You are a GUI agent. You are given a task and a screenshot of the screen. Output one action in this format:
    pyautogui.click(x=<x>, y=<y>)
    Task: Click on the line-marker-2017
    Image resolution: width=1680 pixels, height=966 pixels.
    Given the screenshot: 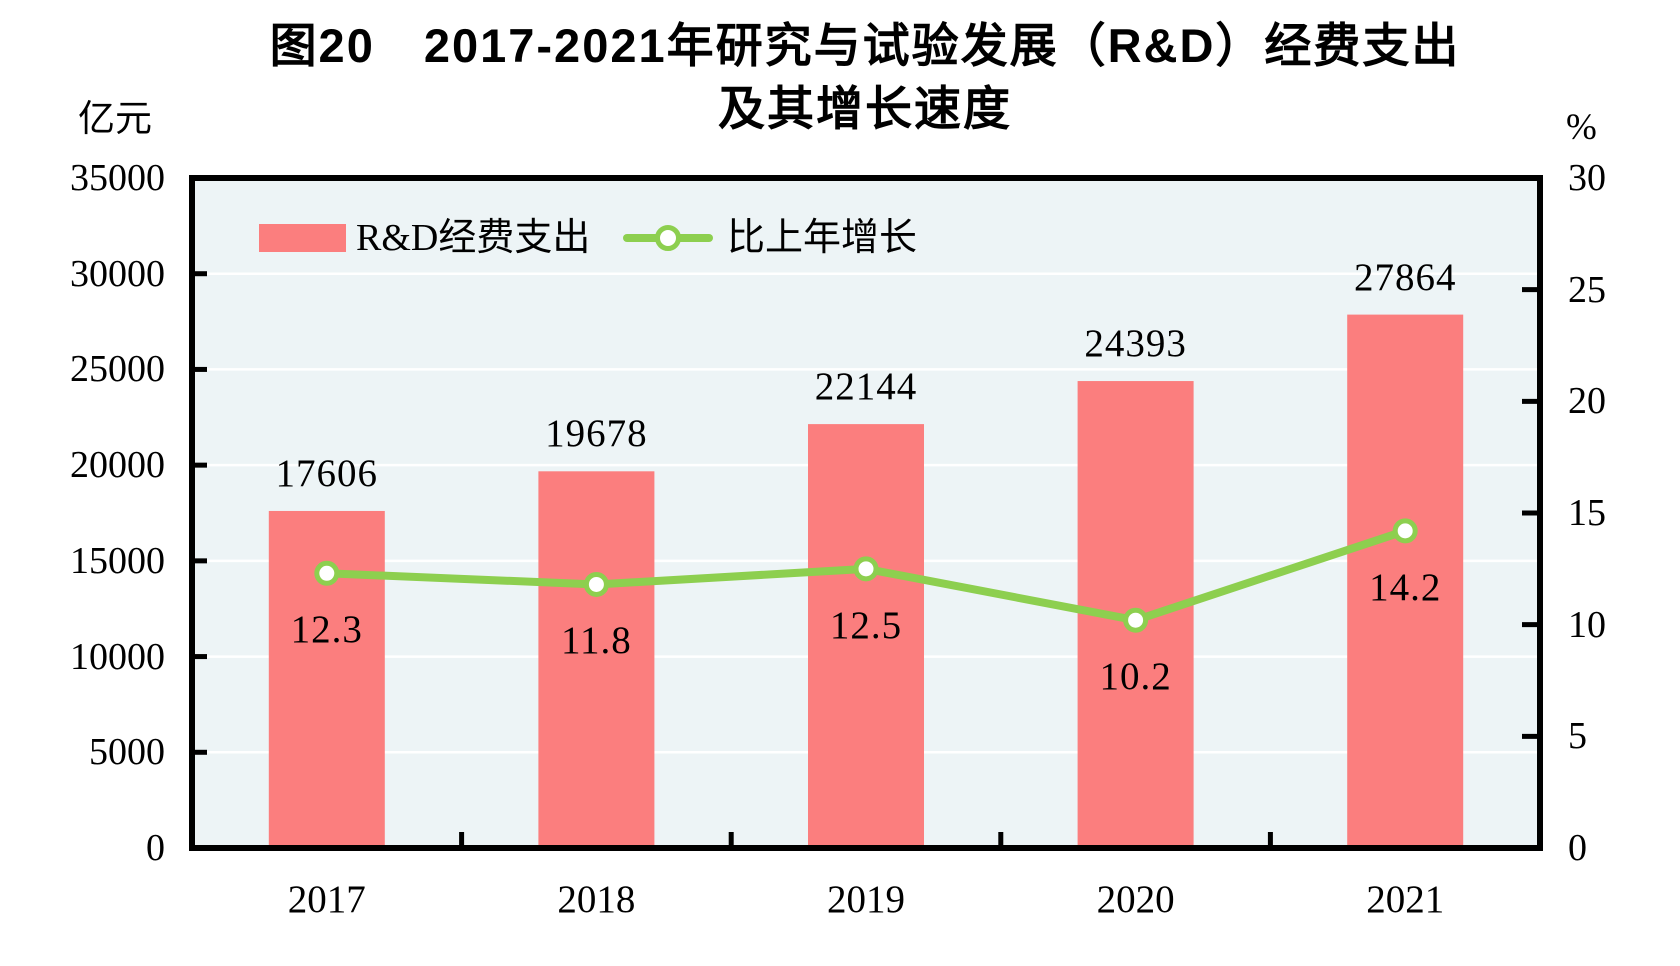 What is the action you would take?
    pyautogui.click(x=327, y=573)
    